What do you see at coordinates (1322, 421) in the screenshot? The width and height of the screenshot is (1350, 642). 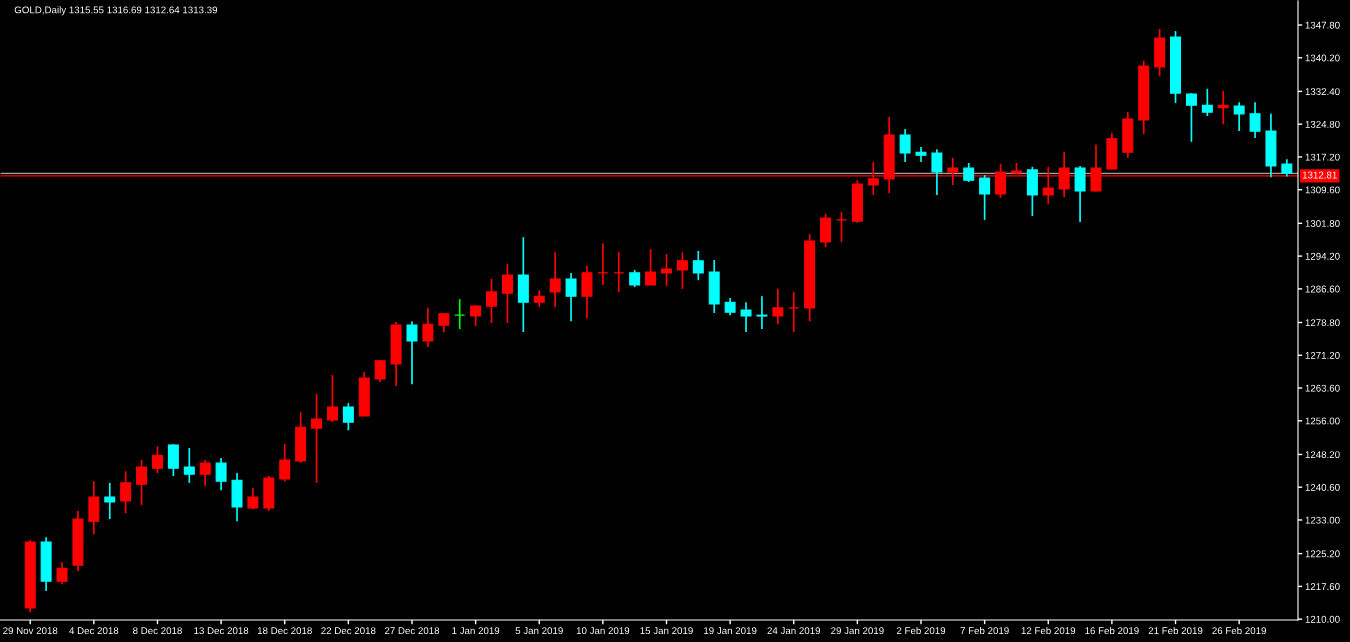 I see `y-tick-label: 1256.00` at bounding box center [1322, 421].